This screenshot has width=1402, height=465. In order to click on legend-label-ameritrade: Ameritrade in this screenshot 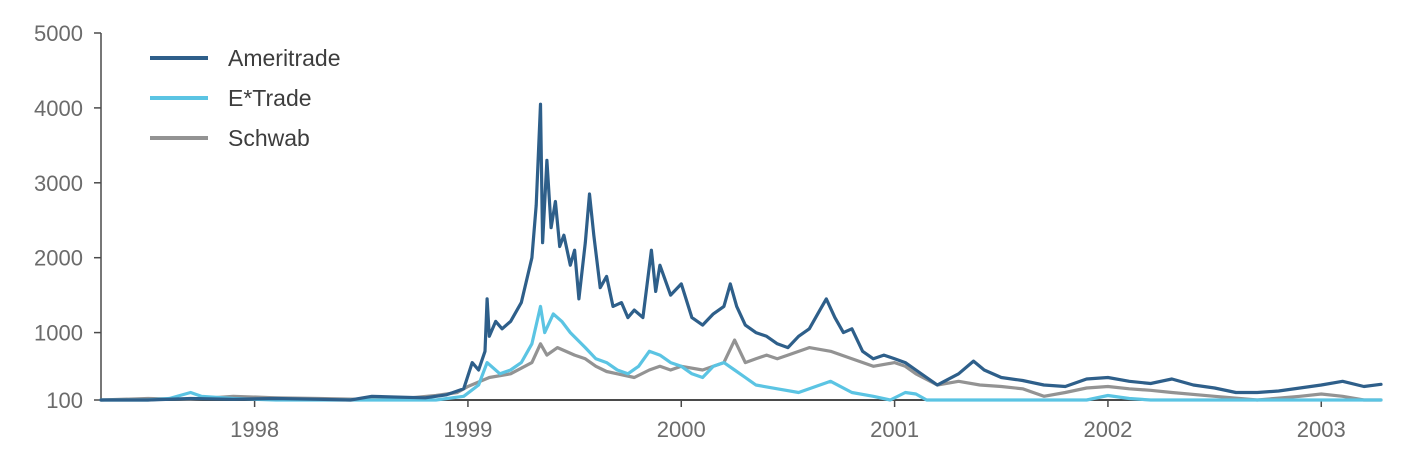, I will do `click(284, 58)`.